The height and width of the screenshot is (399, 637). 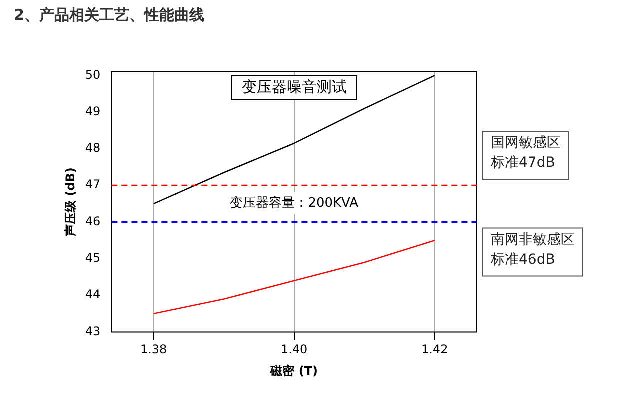 I want to click on y-tick-label: 43, so click(x=93, y=331).